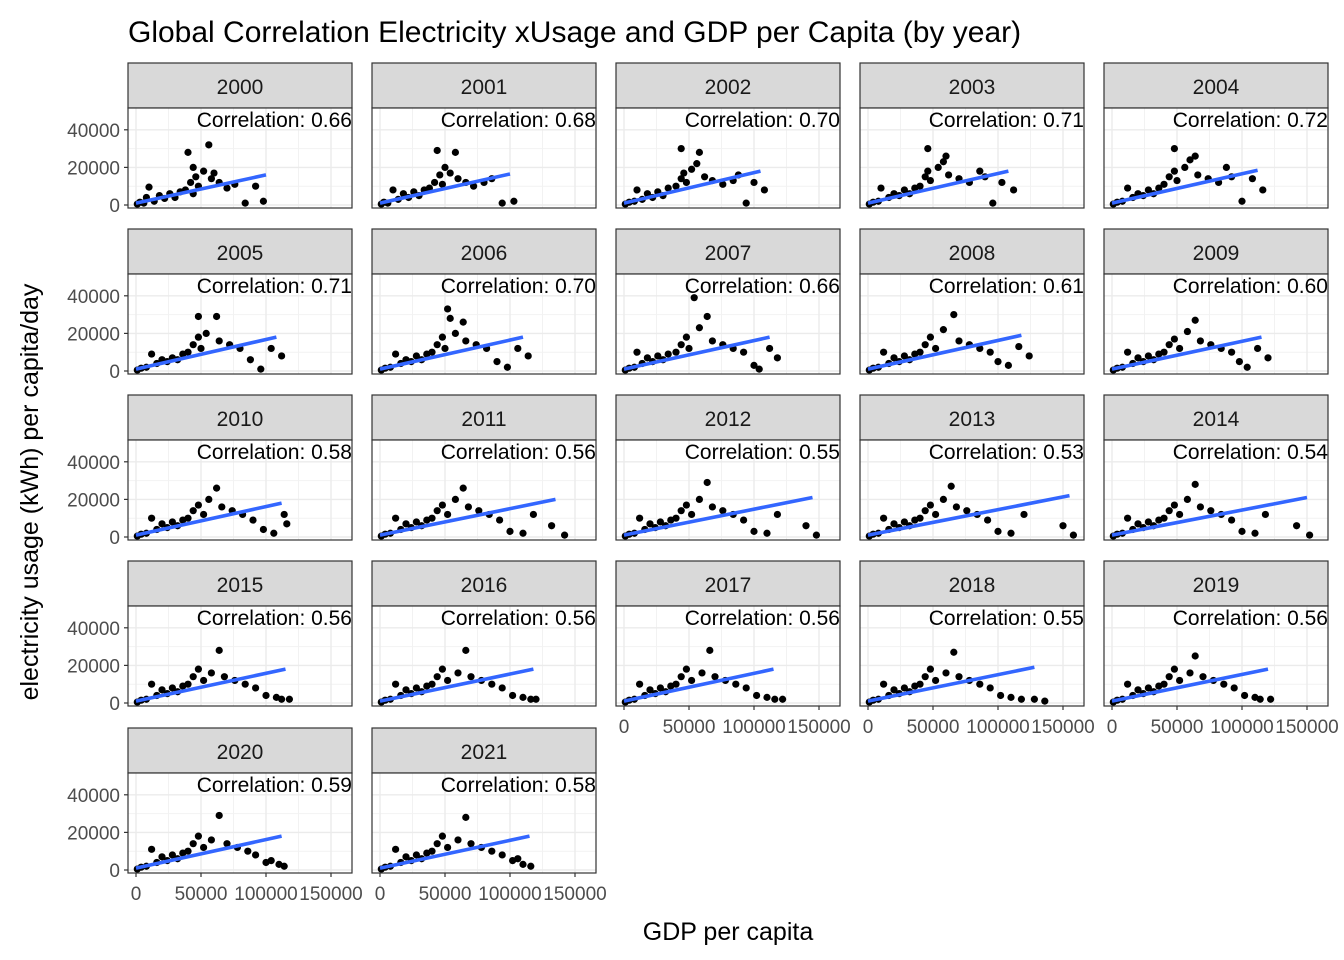 Image resolution: width=1344 pixels, height=960 pixels. Describe the element at coordinates (1250, 286) in the screenshot. I see `correlation-label: Correlation: 0.60` at that location.